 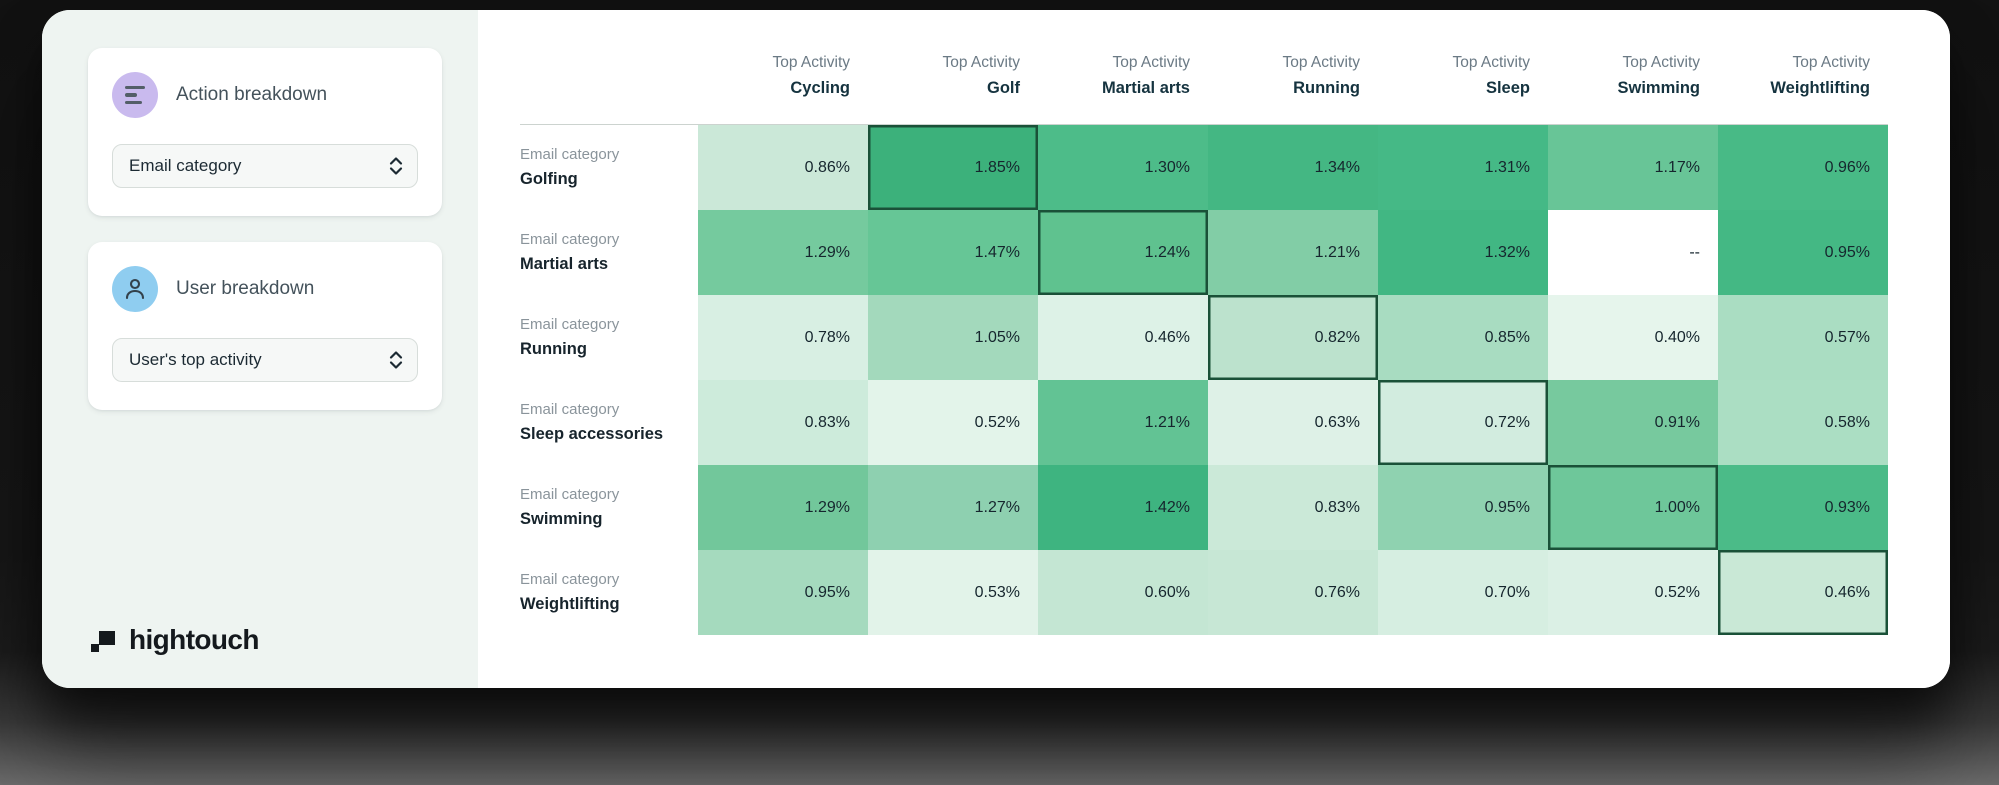 I want to click on heatmap-cell: 1.00%, so click(x=1633, y=507).